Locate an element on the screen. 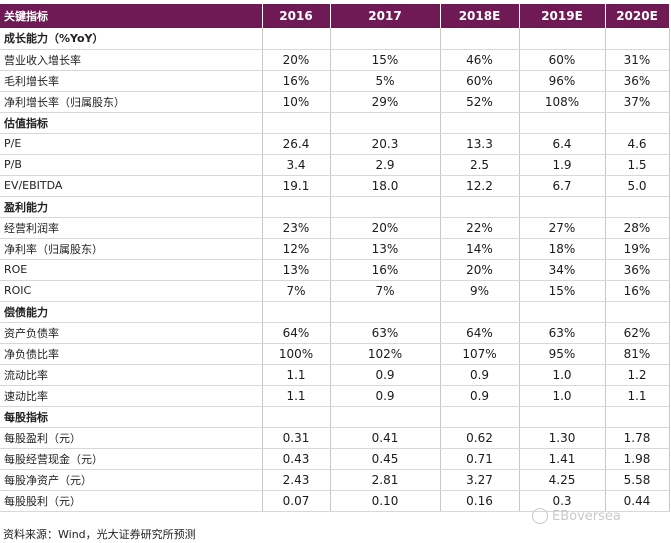 This screenshot has height=543, width=671. row-label: 净利率（归属股东） is located at coordinates (131, 249).